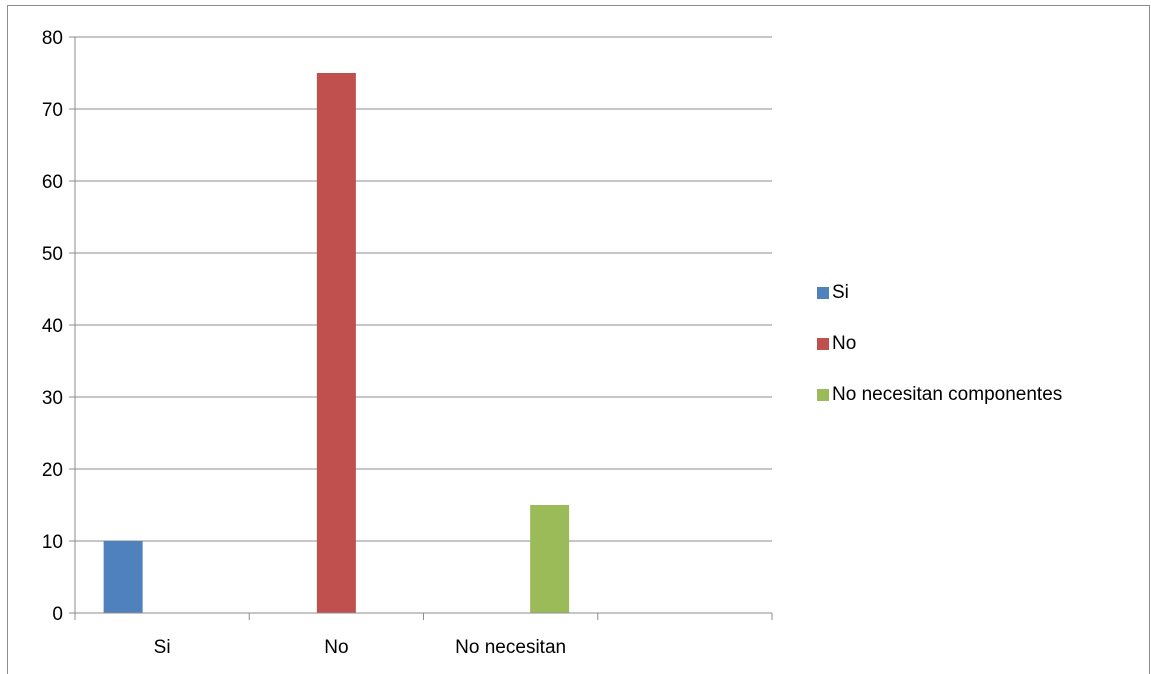  I want to click on chart-legend: Si No No necesitan componentes, so click(939, 357).